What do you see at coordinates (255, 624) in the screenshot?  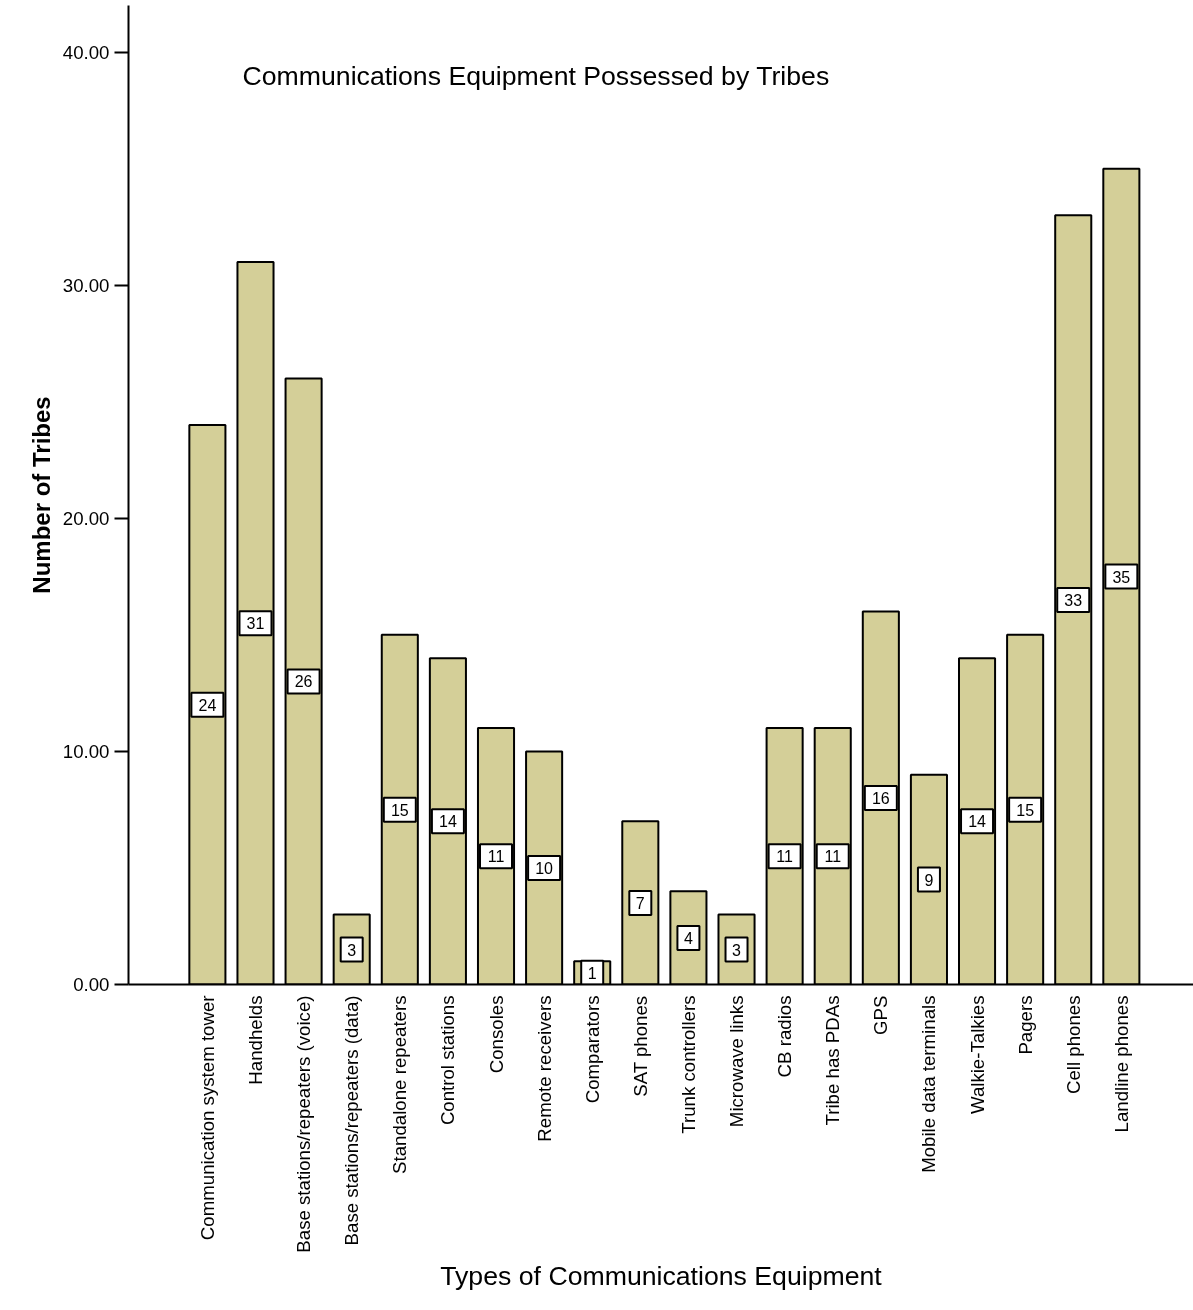 I see `data-label: 31` at bounding box center [255, 624].